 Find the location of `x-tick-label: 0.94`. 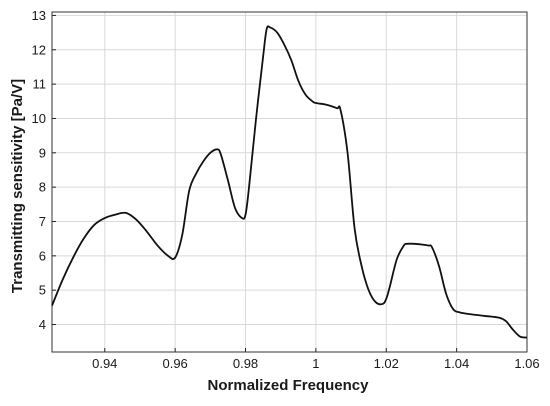

x-tick-label: 0.94 is located at coordinates (104, 363).